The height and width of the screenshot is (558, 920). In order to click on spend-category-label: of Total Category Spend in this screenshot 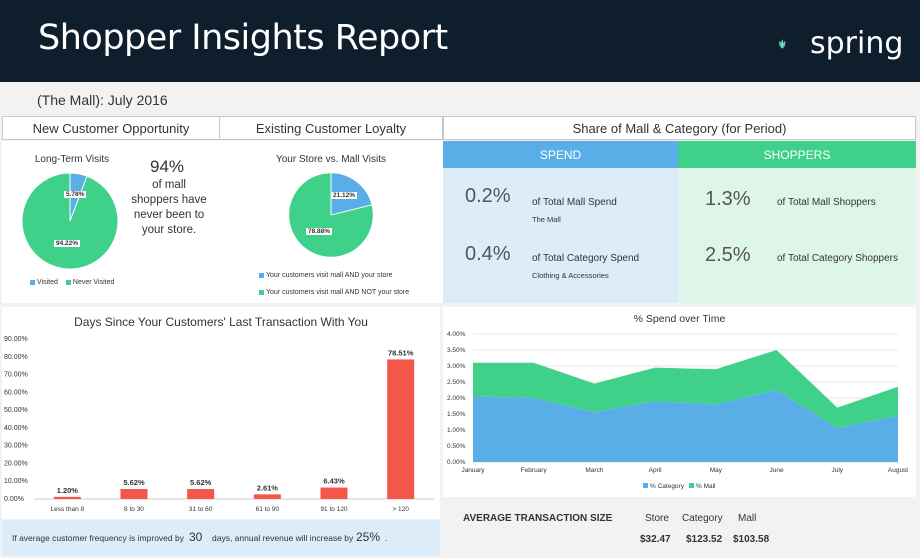, I will do `click(586, 258)`.